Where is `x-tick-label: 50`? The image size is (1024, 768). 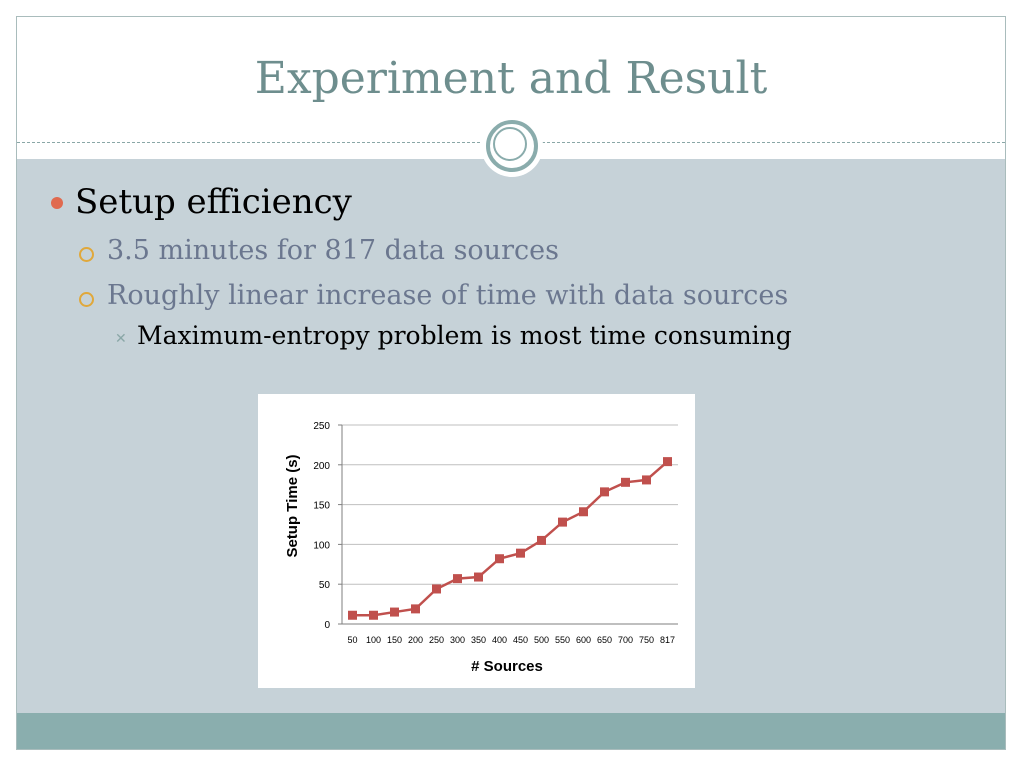
x-tick-label: 50 is located at coordinates (352, 640).